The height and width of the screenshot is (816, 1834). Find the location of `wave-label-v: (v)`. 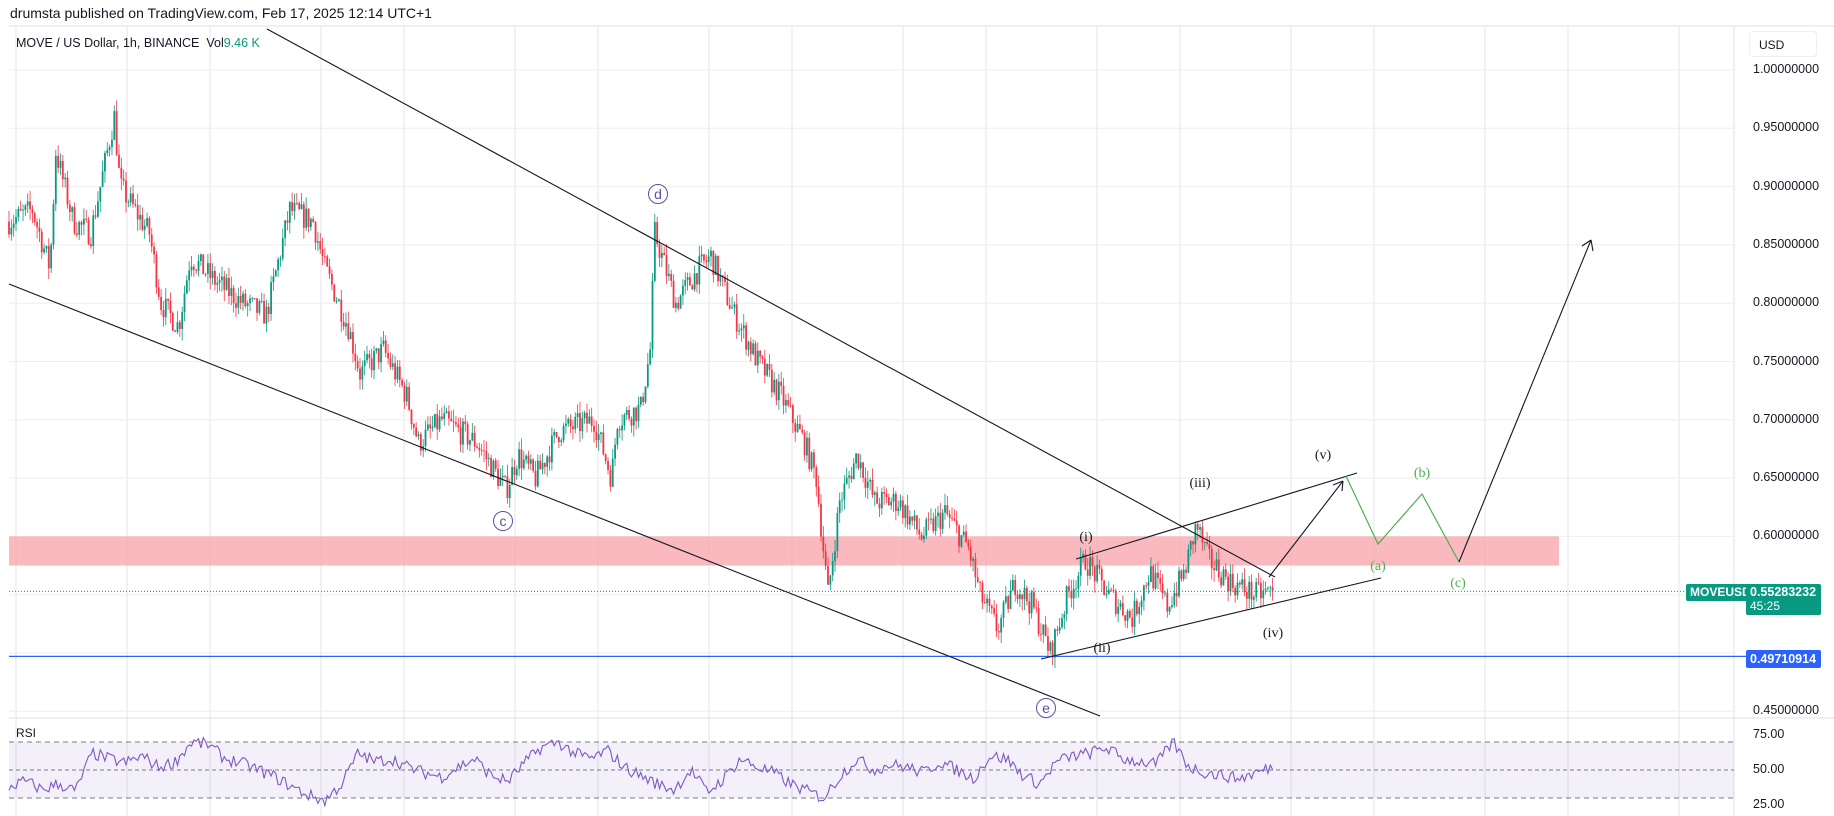

wave-label-v: (v) is located at coordinates (1323, 455).